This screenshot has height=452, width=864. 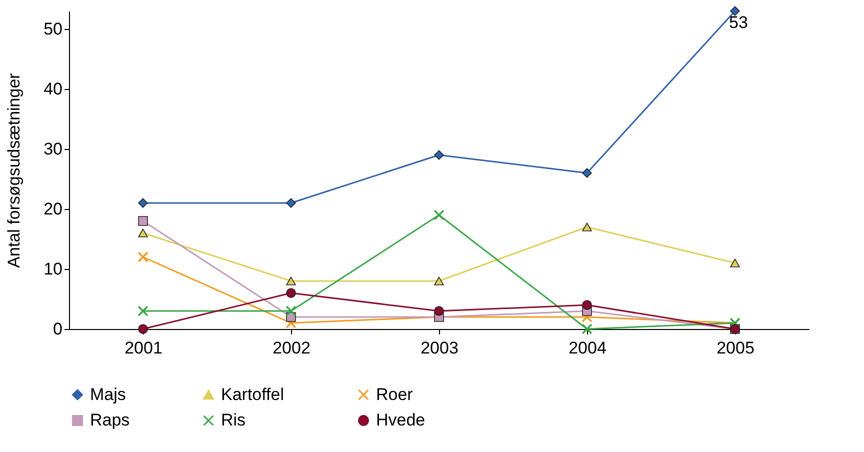 What do you see at coordinates (738, 22) in the screenshot?
I see `data-label: 53` at bounding box center [738, 22].